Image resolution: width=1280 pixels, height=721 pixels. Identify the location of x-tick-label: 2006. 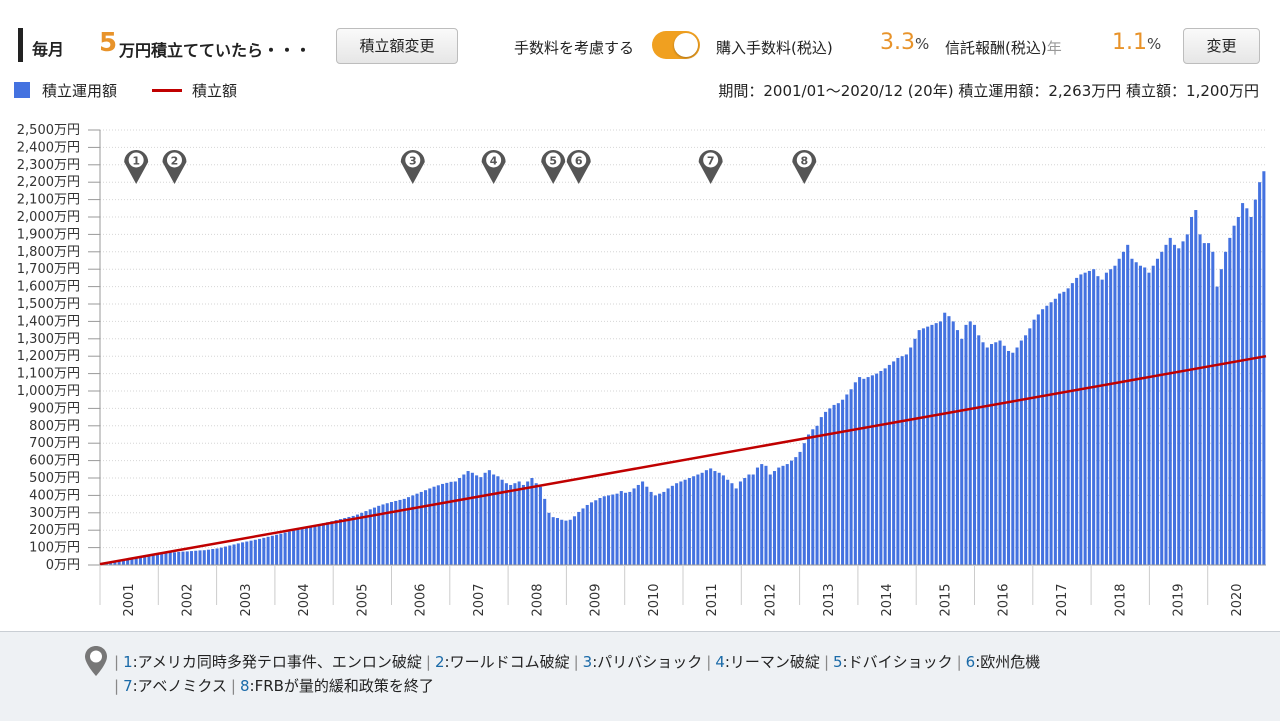
(421, 599).